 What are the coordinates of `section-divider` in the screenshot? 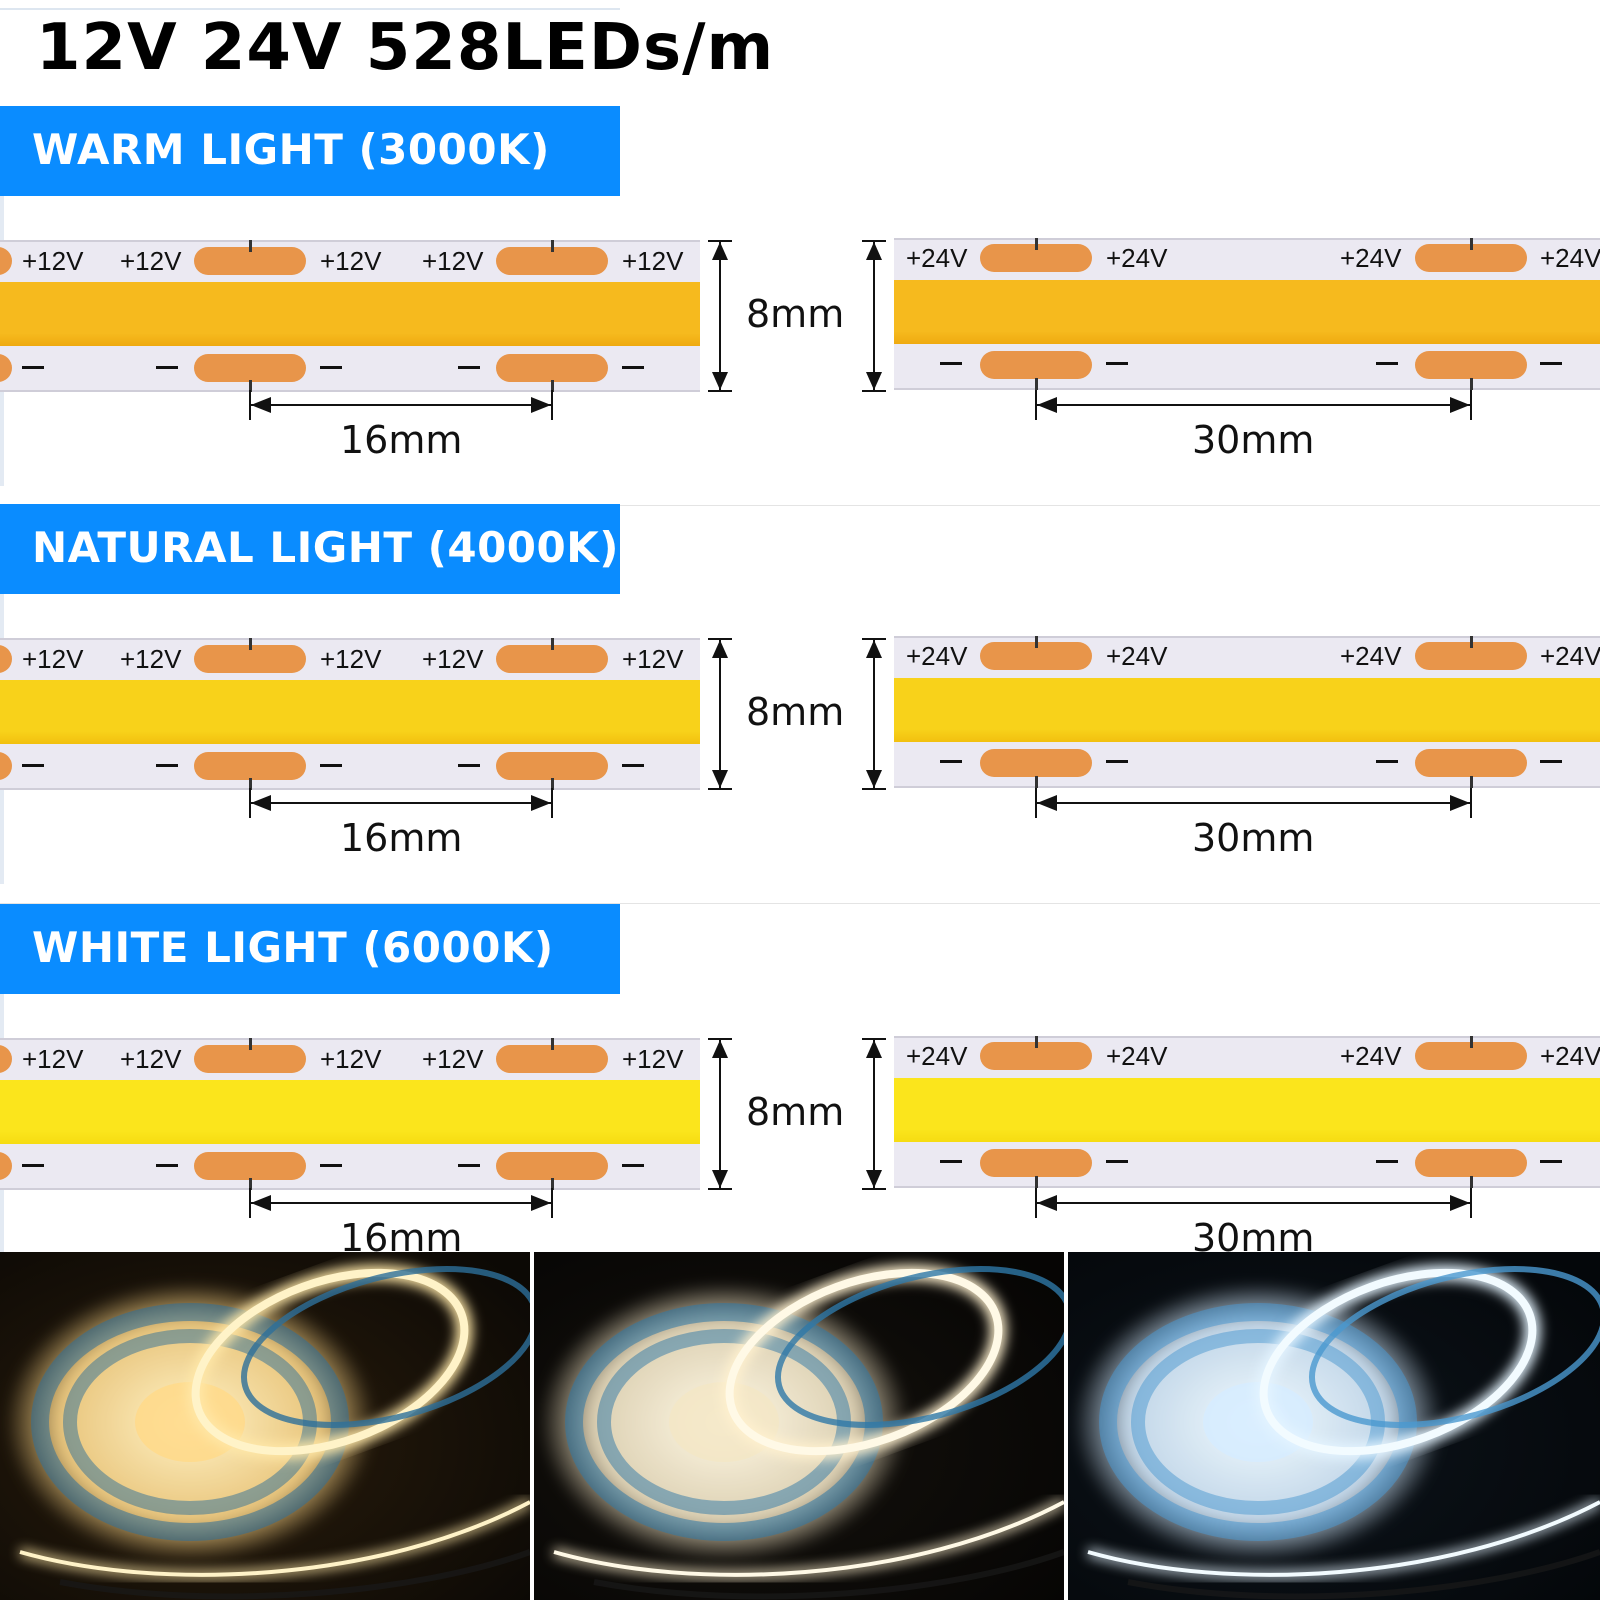 It's located at (800, 903).